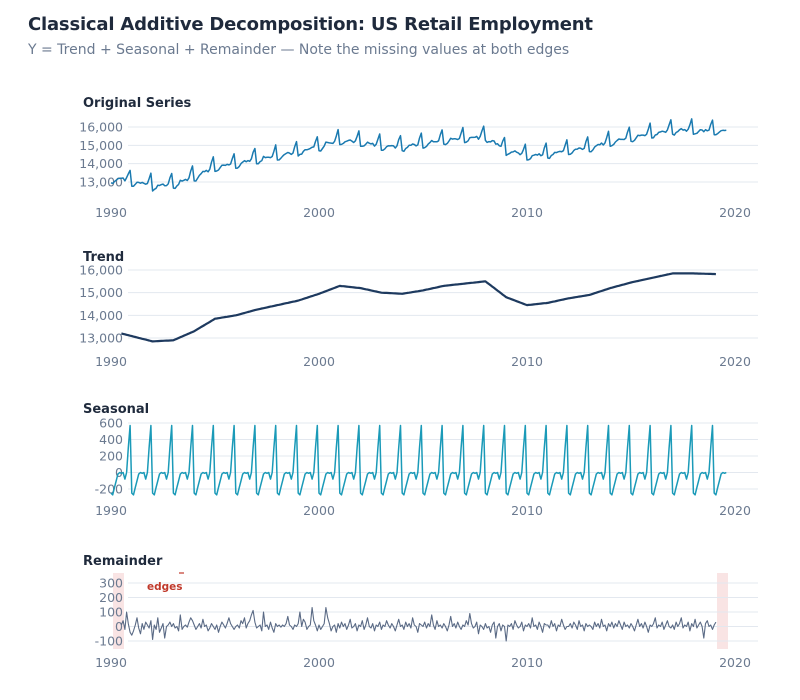  I want to click on seasonal-line, so click(418, 460).